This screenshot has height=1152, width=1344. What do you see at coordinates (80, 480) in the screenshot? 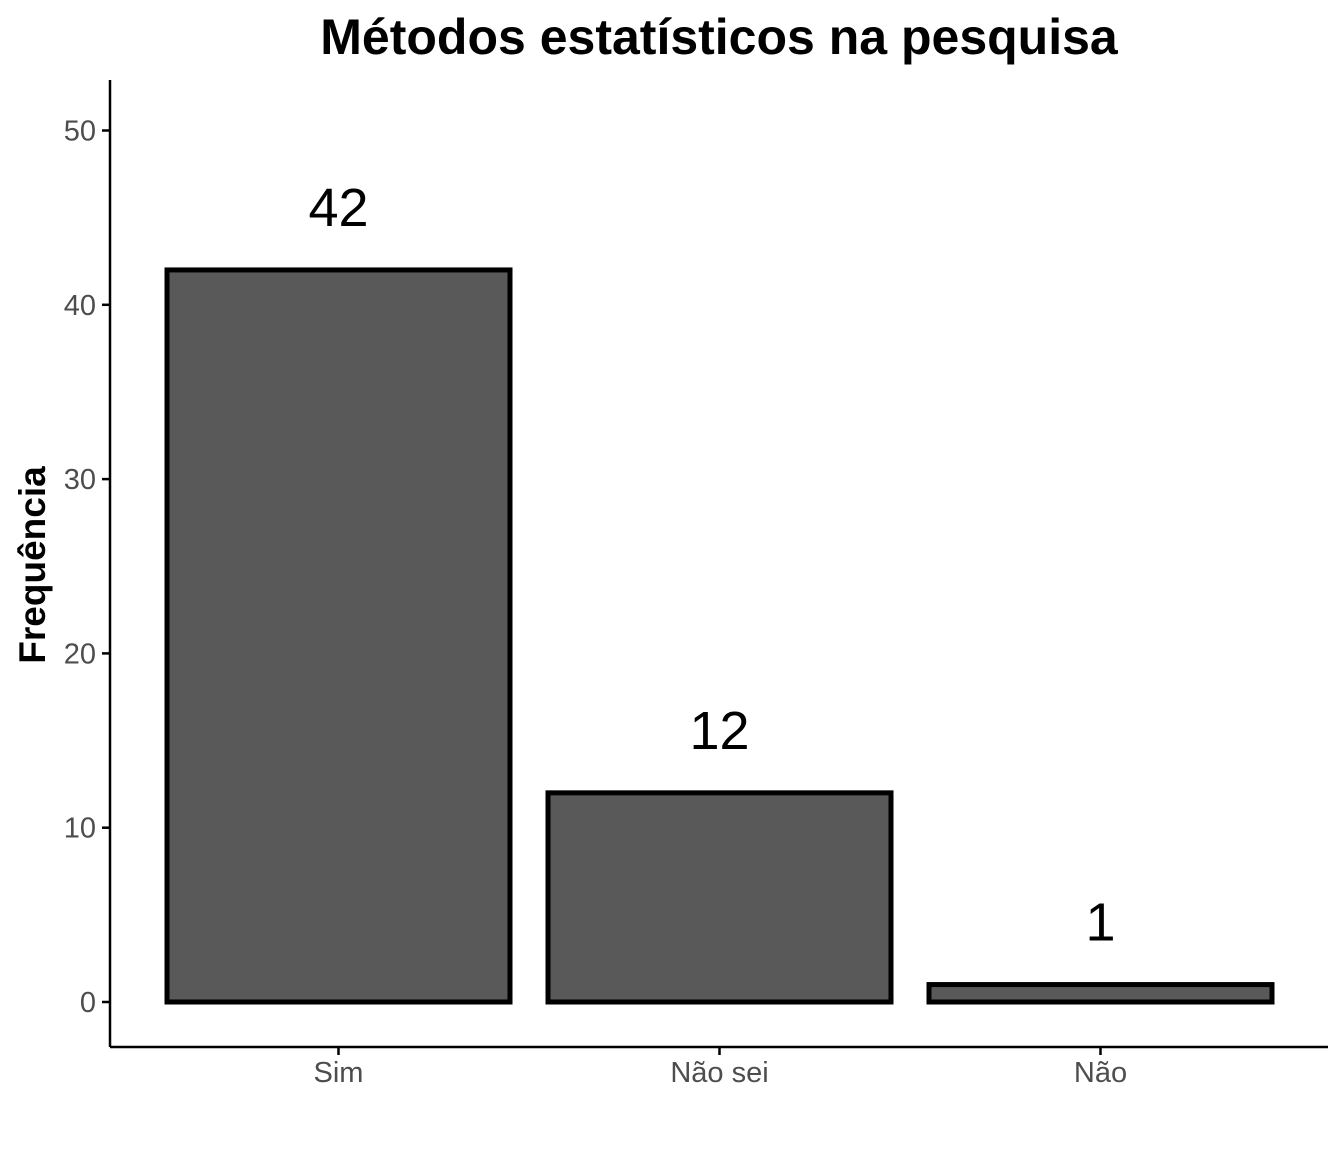
I see `y-tick-label: 30` at bounding box center [80, 480].